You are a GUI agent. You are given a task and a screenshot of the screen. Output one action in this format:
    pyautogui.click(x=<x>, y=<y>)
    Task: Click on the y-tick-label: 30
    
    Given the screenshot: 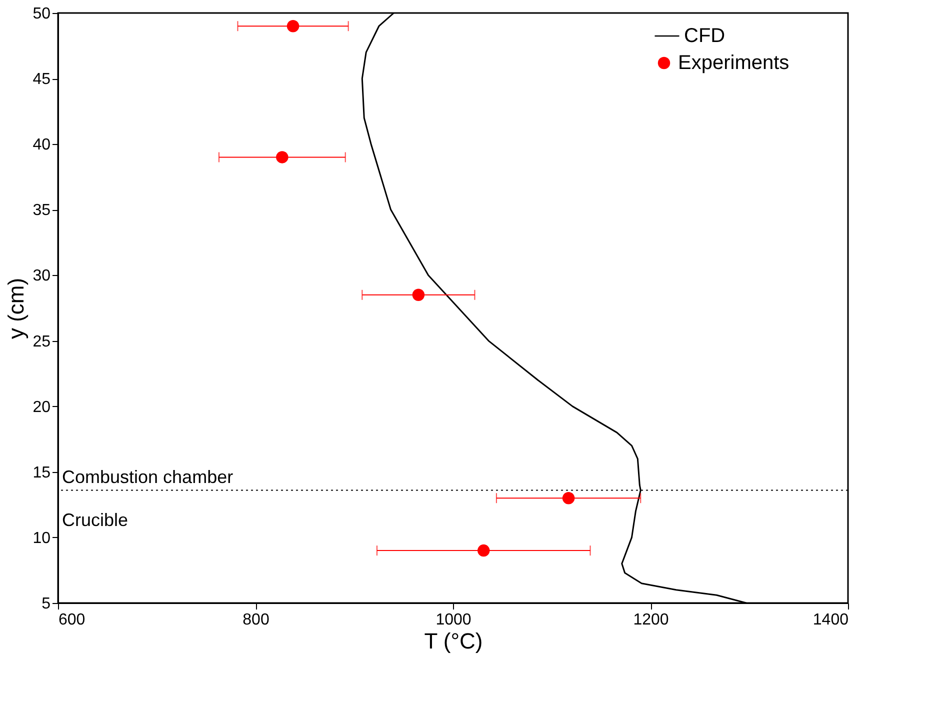 What is the action you would take?
    pyautogui.click(x=41, y=276)
    